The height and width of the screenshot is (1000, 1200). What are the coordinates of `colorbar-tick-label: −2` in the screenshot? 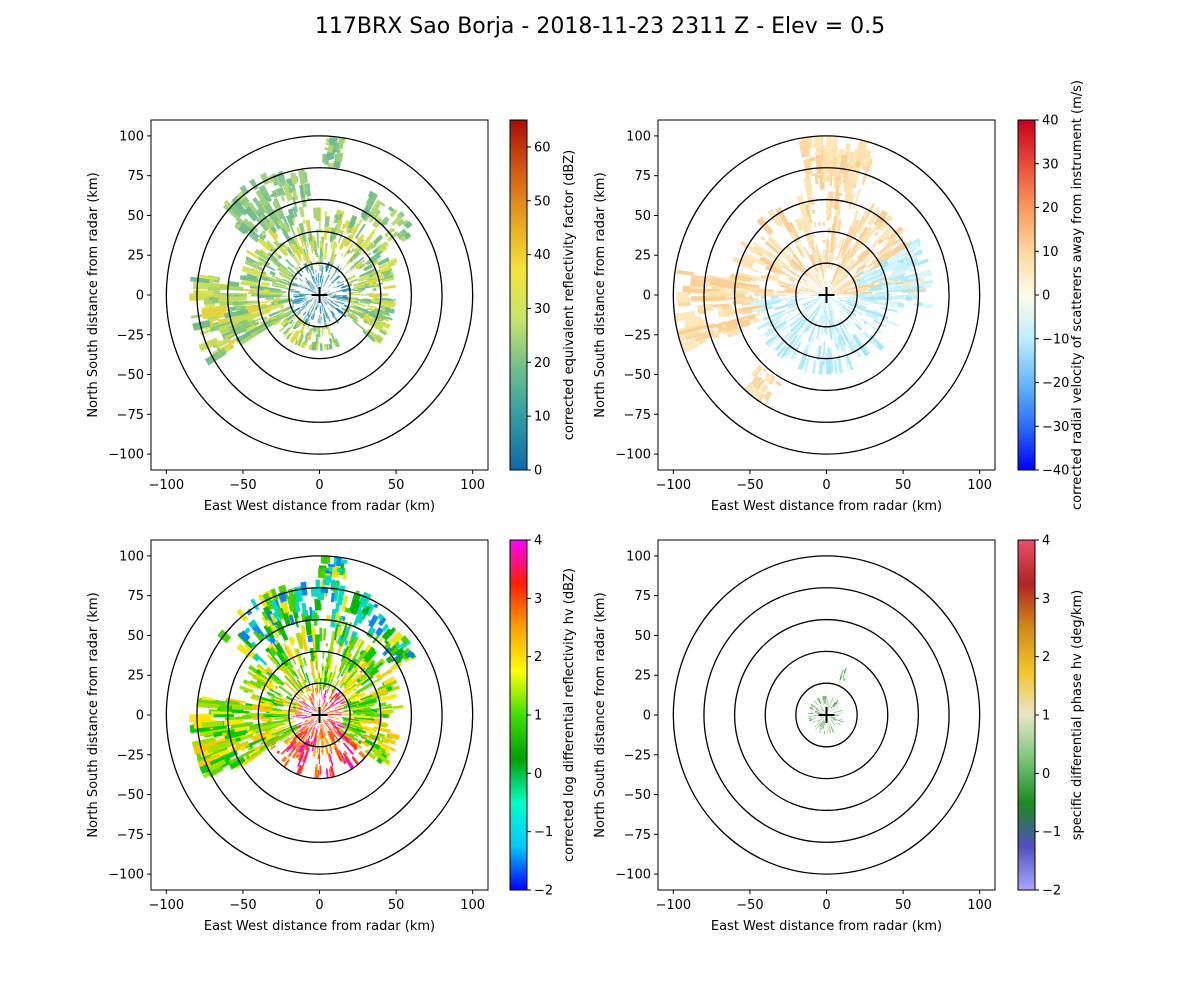 It's located at (543, 891).